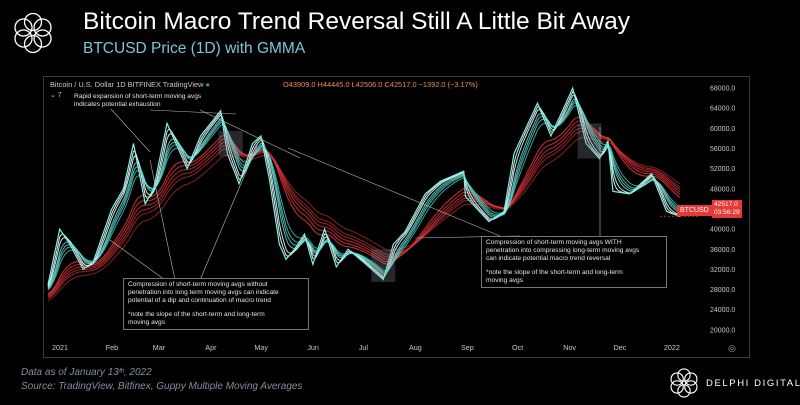  I want to click on x-tick-label: May, so click(261, 347).